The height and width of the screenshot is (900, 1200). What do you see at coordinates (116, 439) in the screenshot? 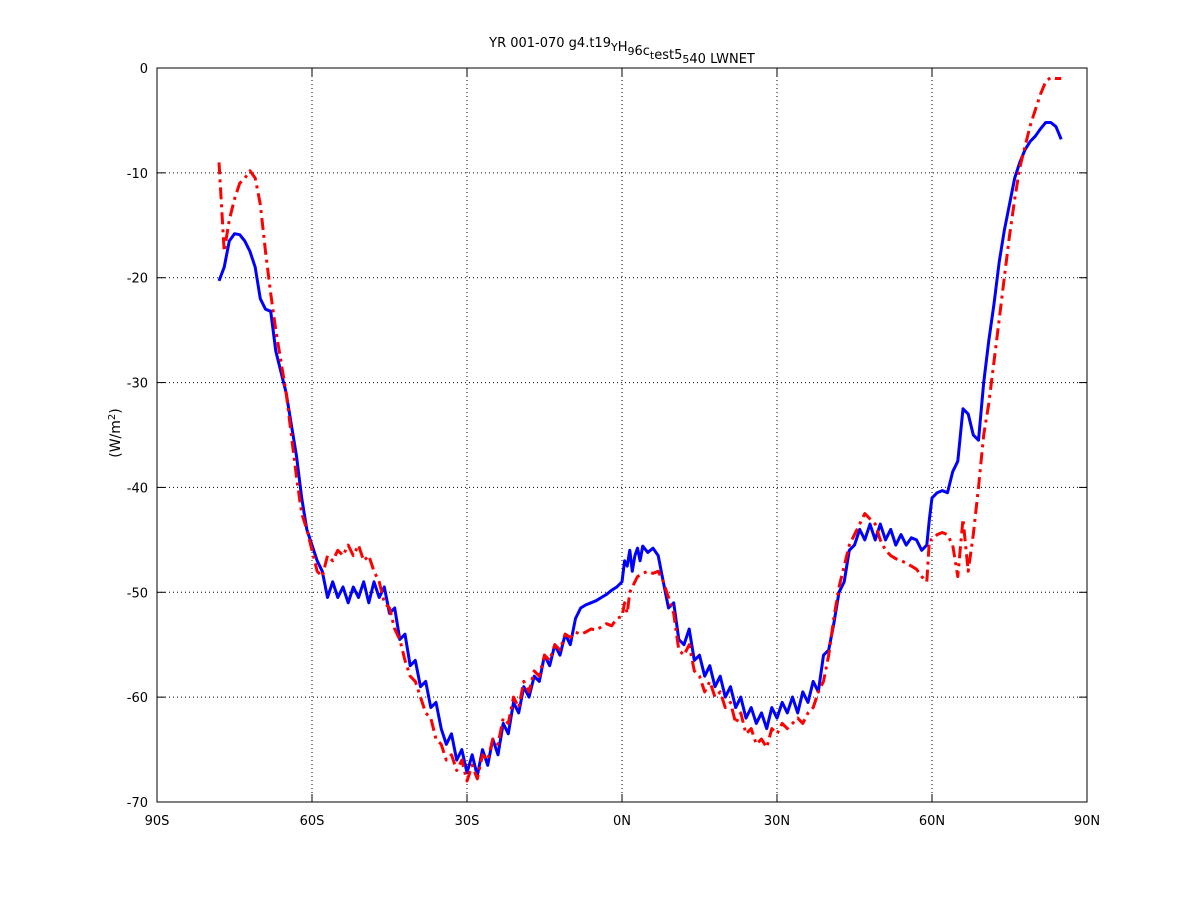
I see `y-axis-label-main: (W/m` at bounding box center [116, 439].